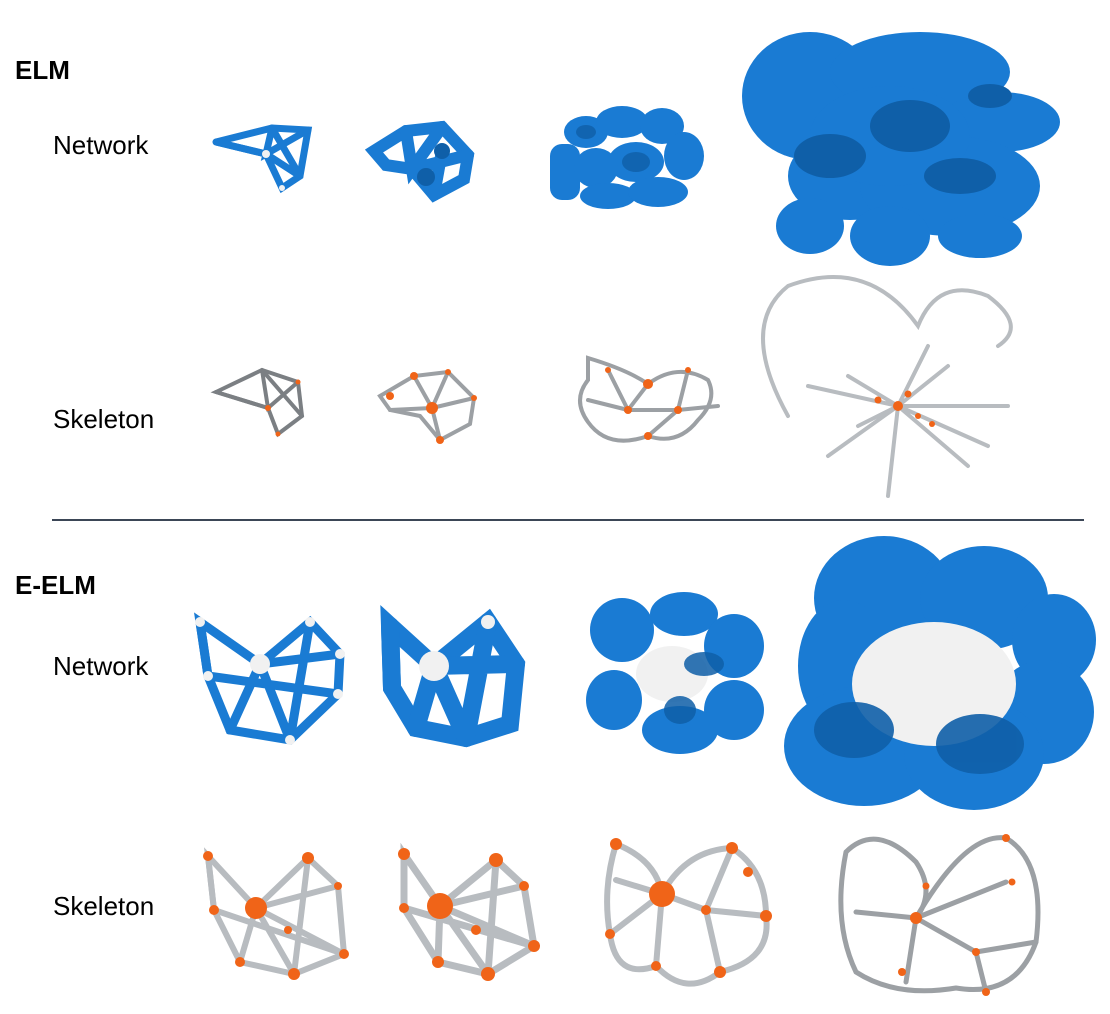 This screenshot has width=1110, height=1014. I want to click on row-label-elm-network: Network, so click(101, 145).